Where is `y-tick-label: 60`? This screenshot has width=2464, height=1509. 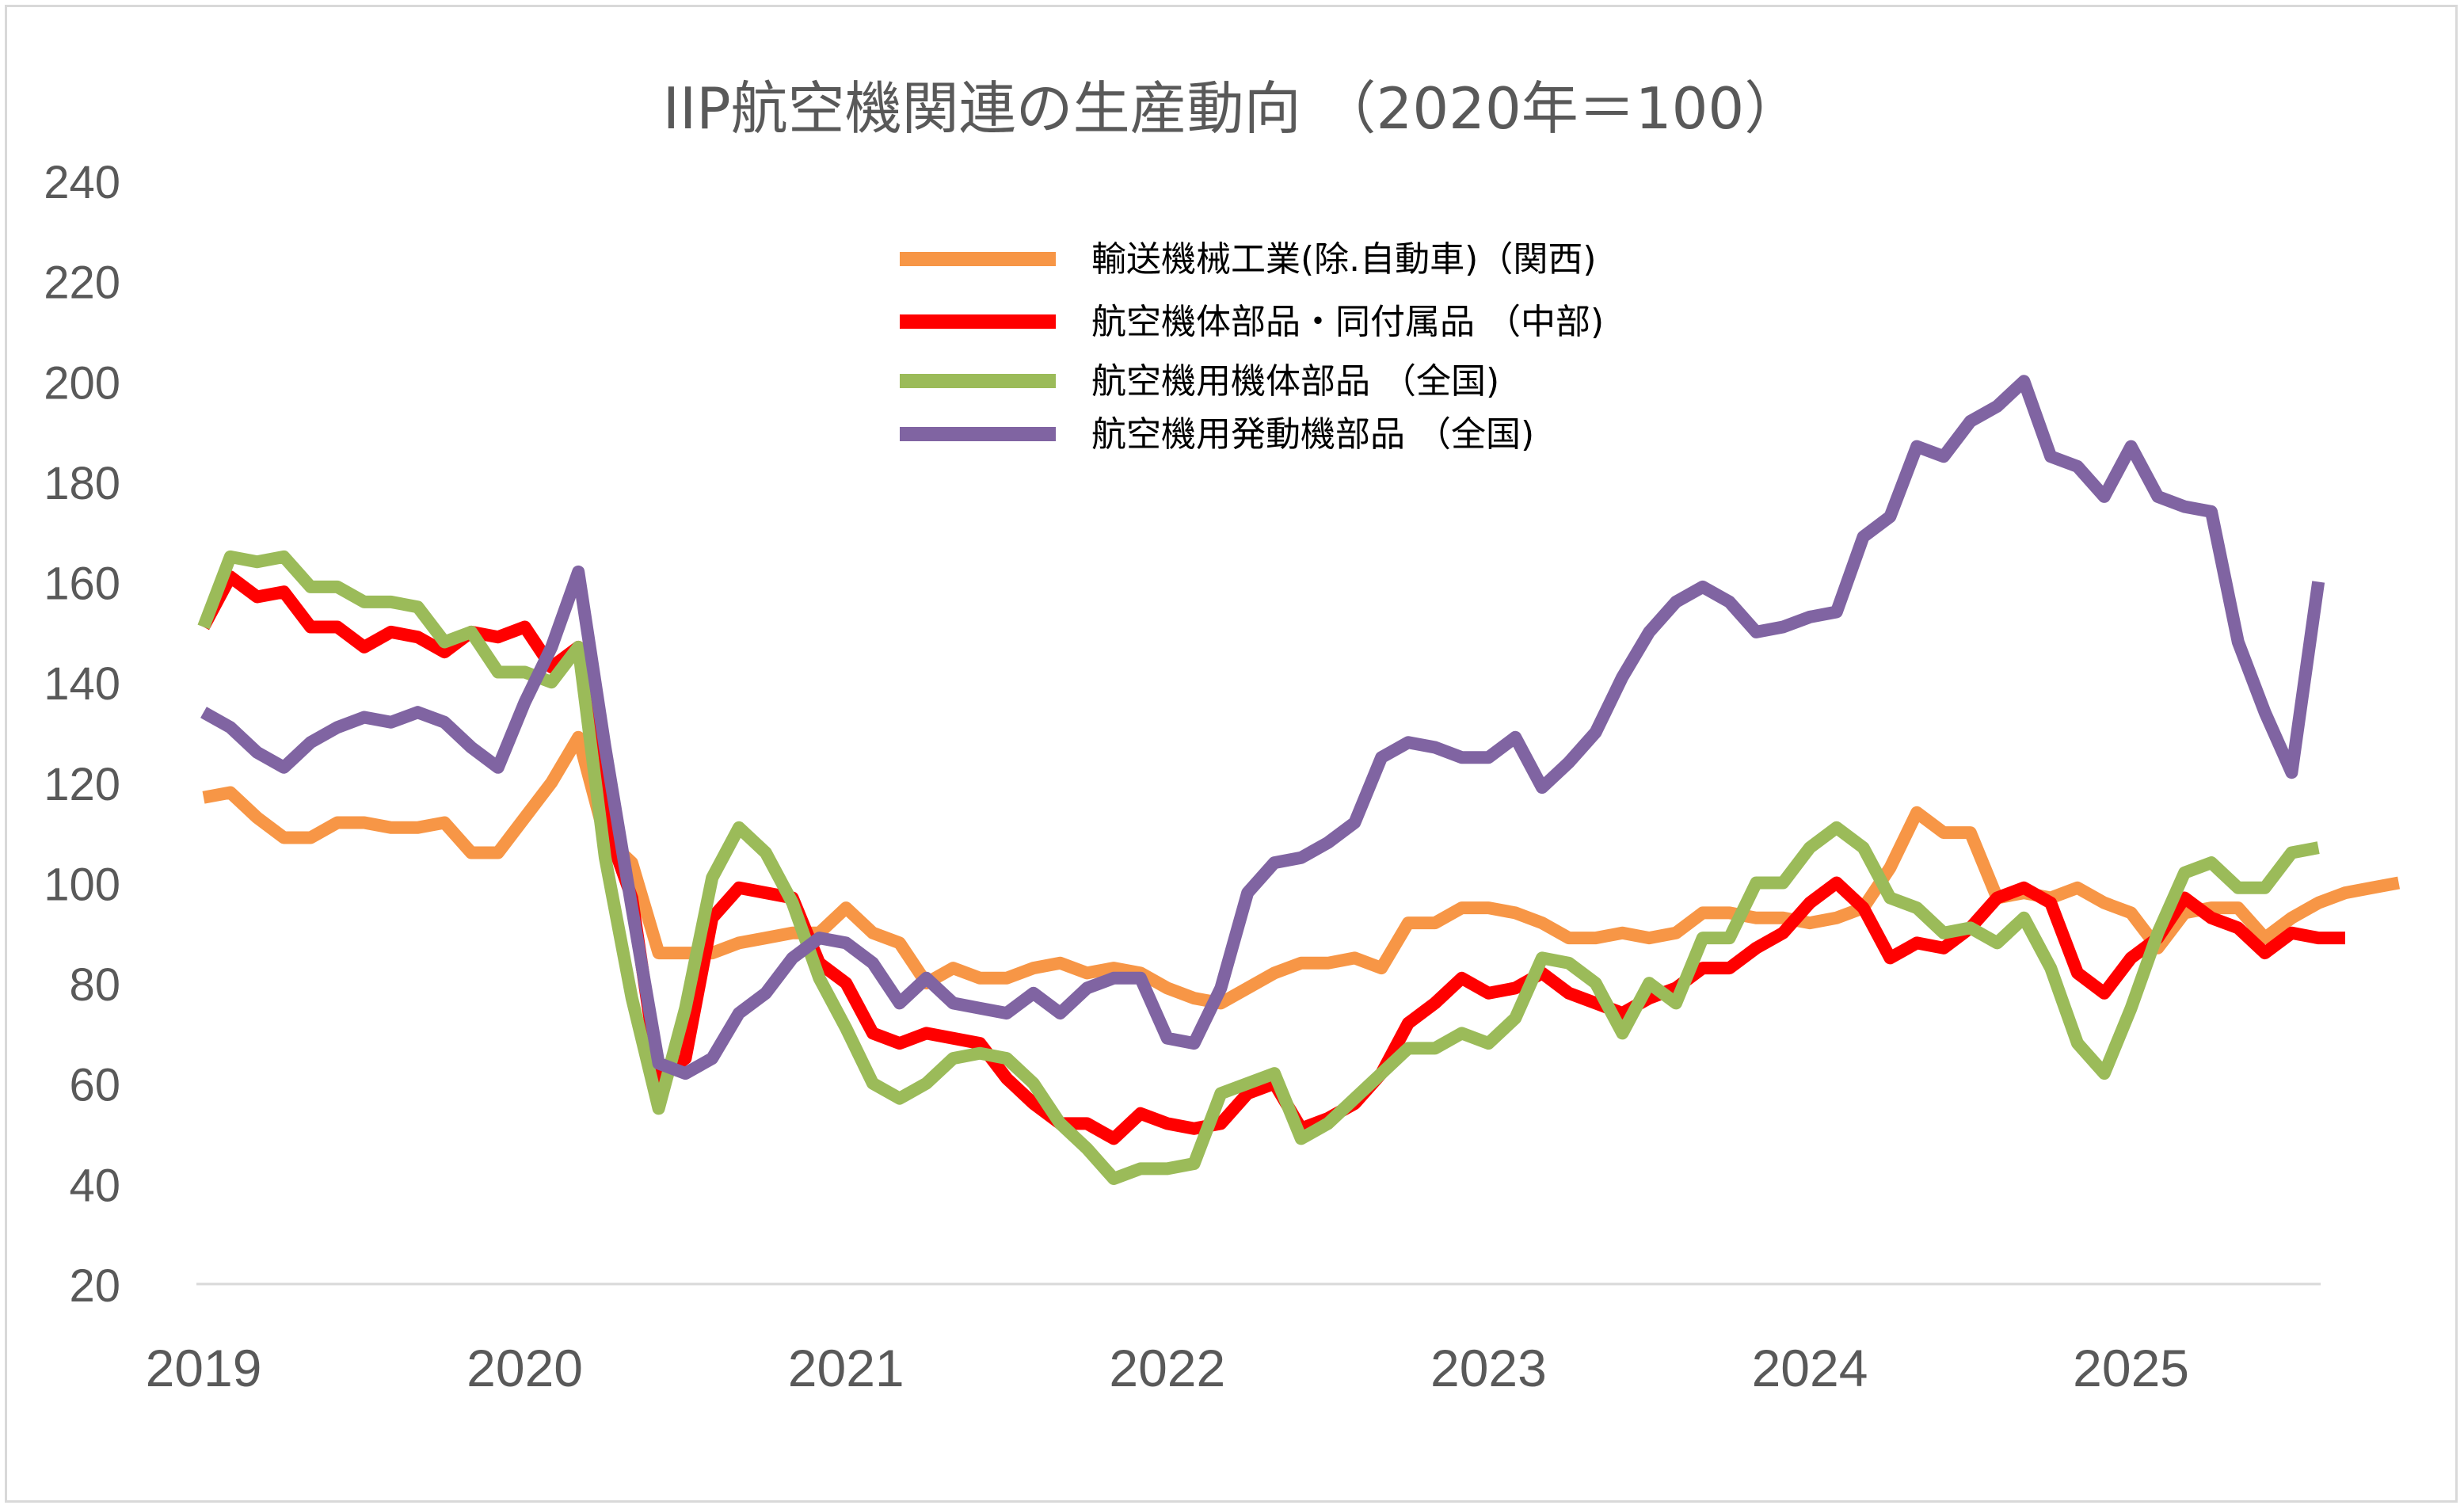
y-tick-label: 60 is located at coordinates (94, 1085).